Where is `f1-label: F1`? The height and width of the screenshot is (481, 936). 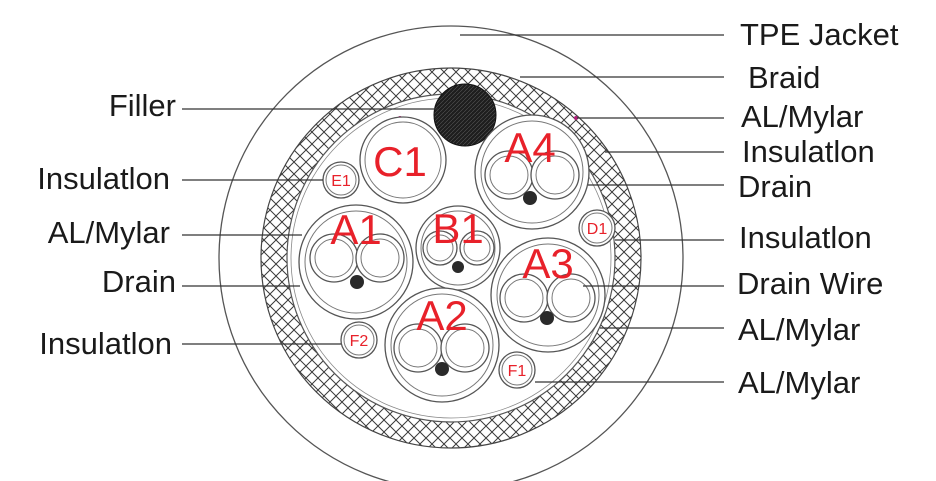
f1-label: F1 is located at coordinates (517, 371).